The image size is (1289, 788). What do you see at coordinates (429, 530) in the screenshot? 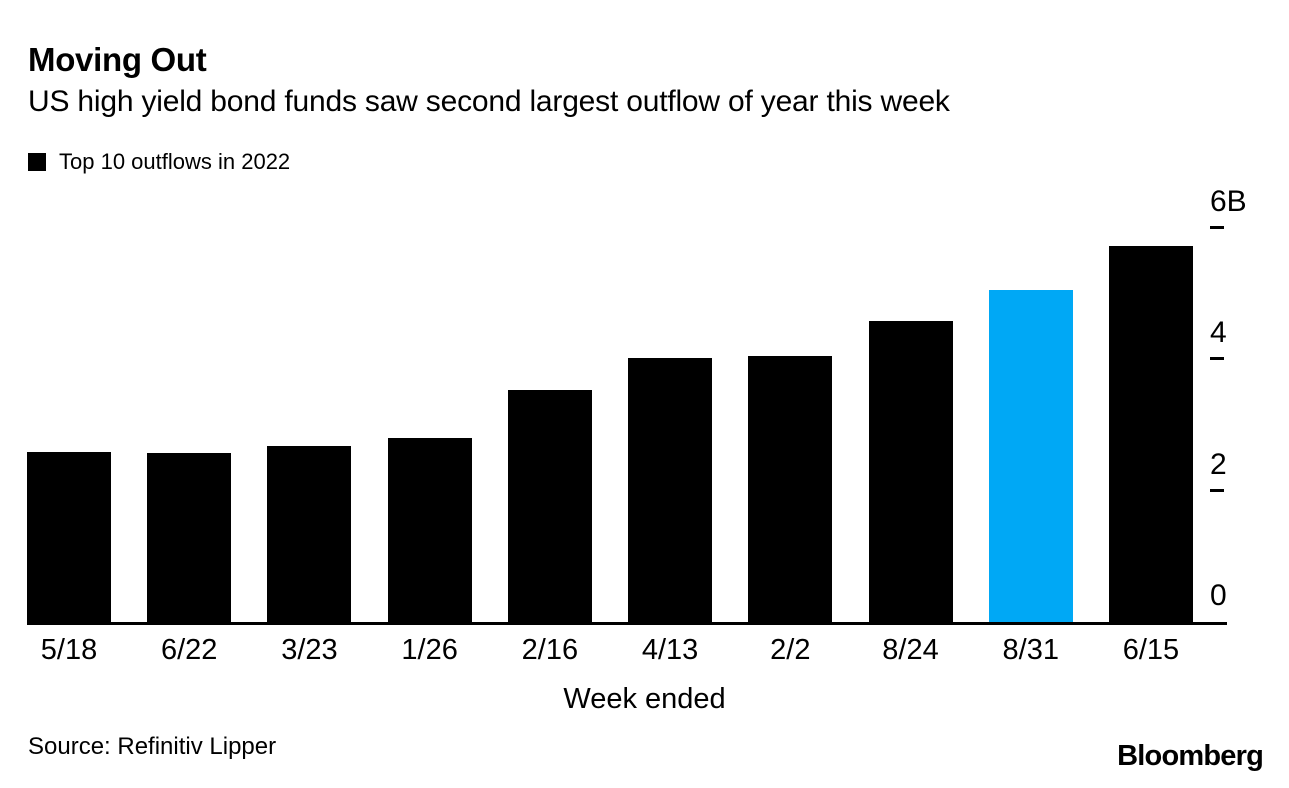
I see `bar-1/26` at bounding box center [429, 530].